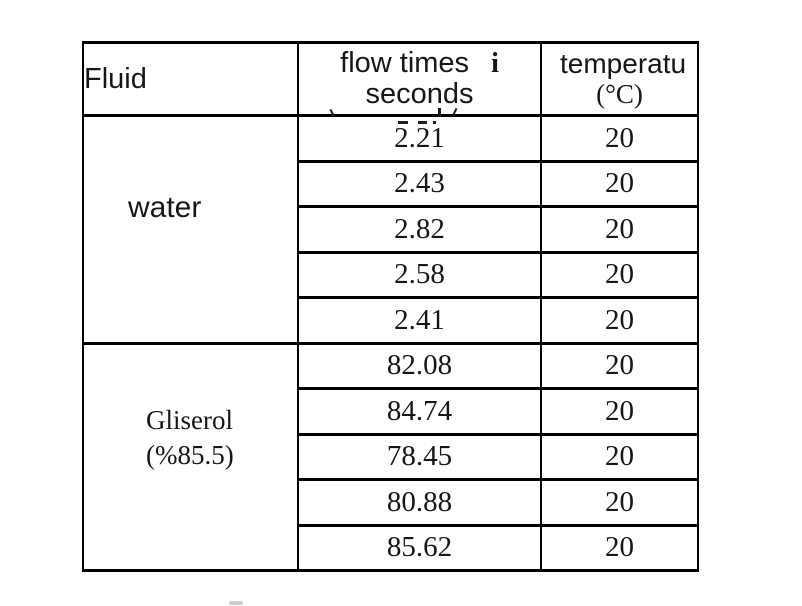  I want to click on gliserol-concentration: (%85.5), so click(190, 454).